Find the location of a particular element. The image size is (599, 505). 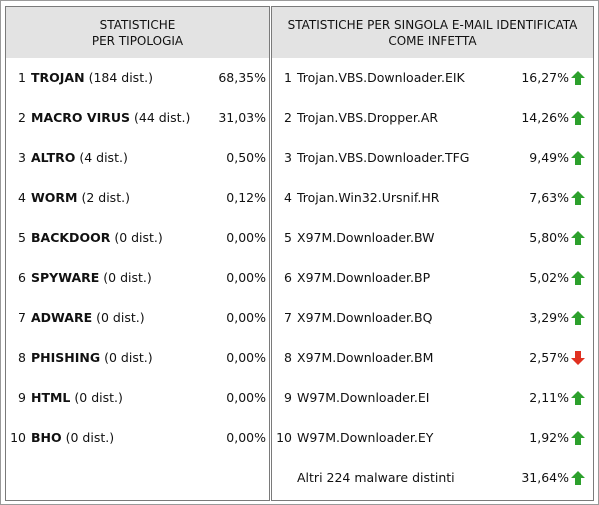

malware-name: Trojan.VBS.Downloader.EIK is located at coordinates (381, 77).